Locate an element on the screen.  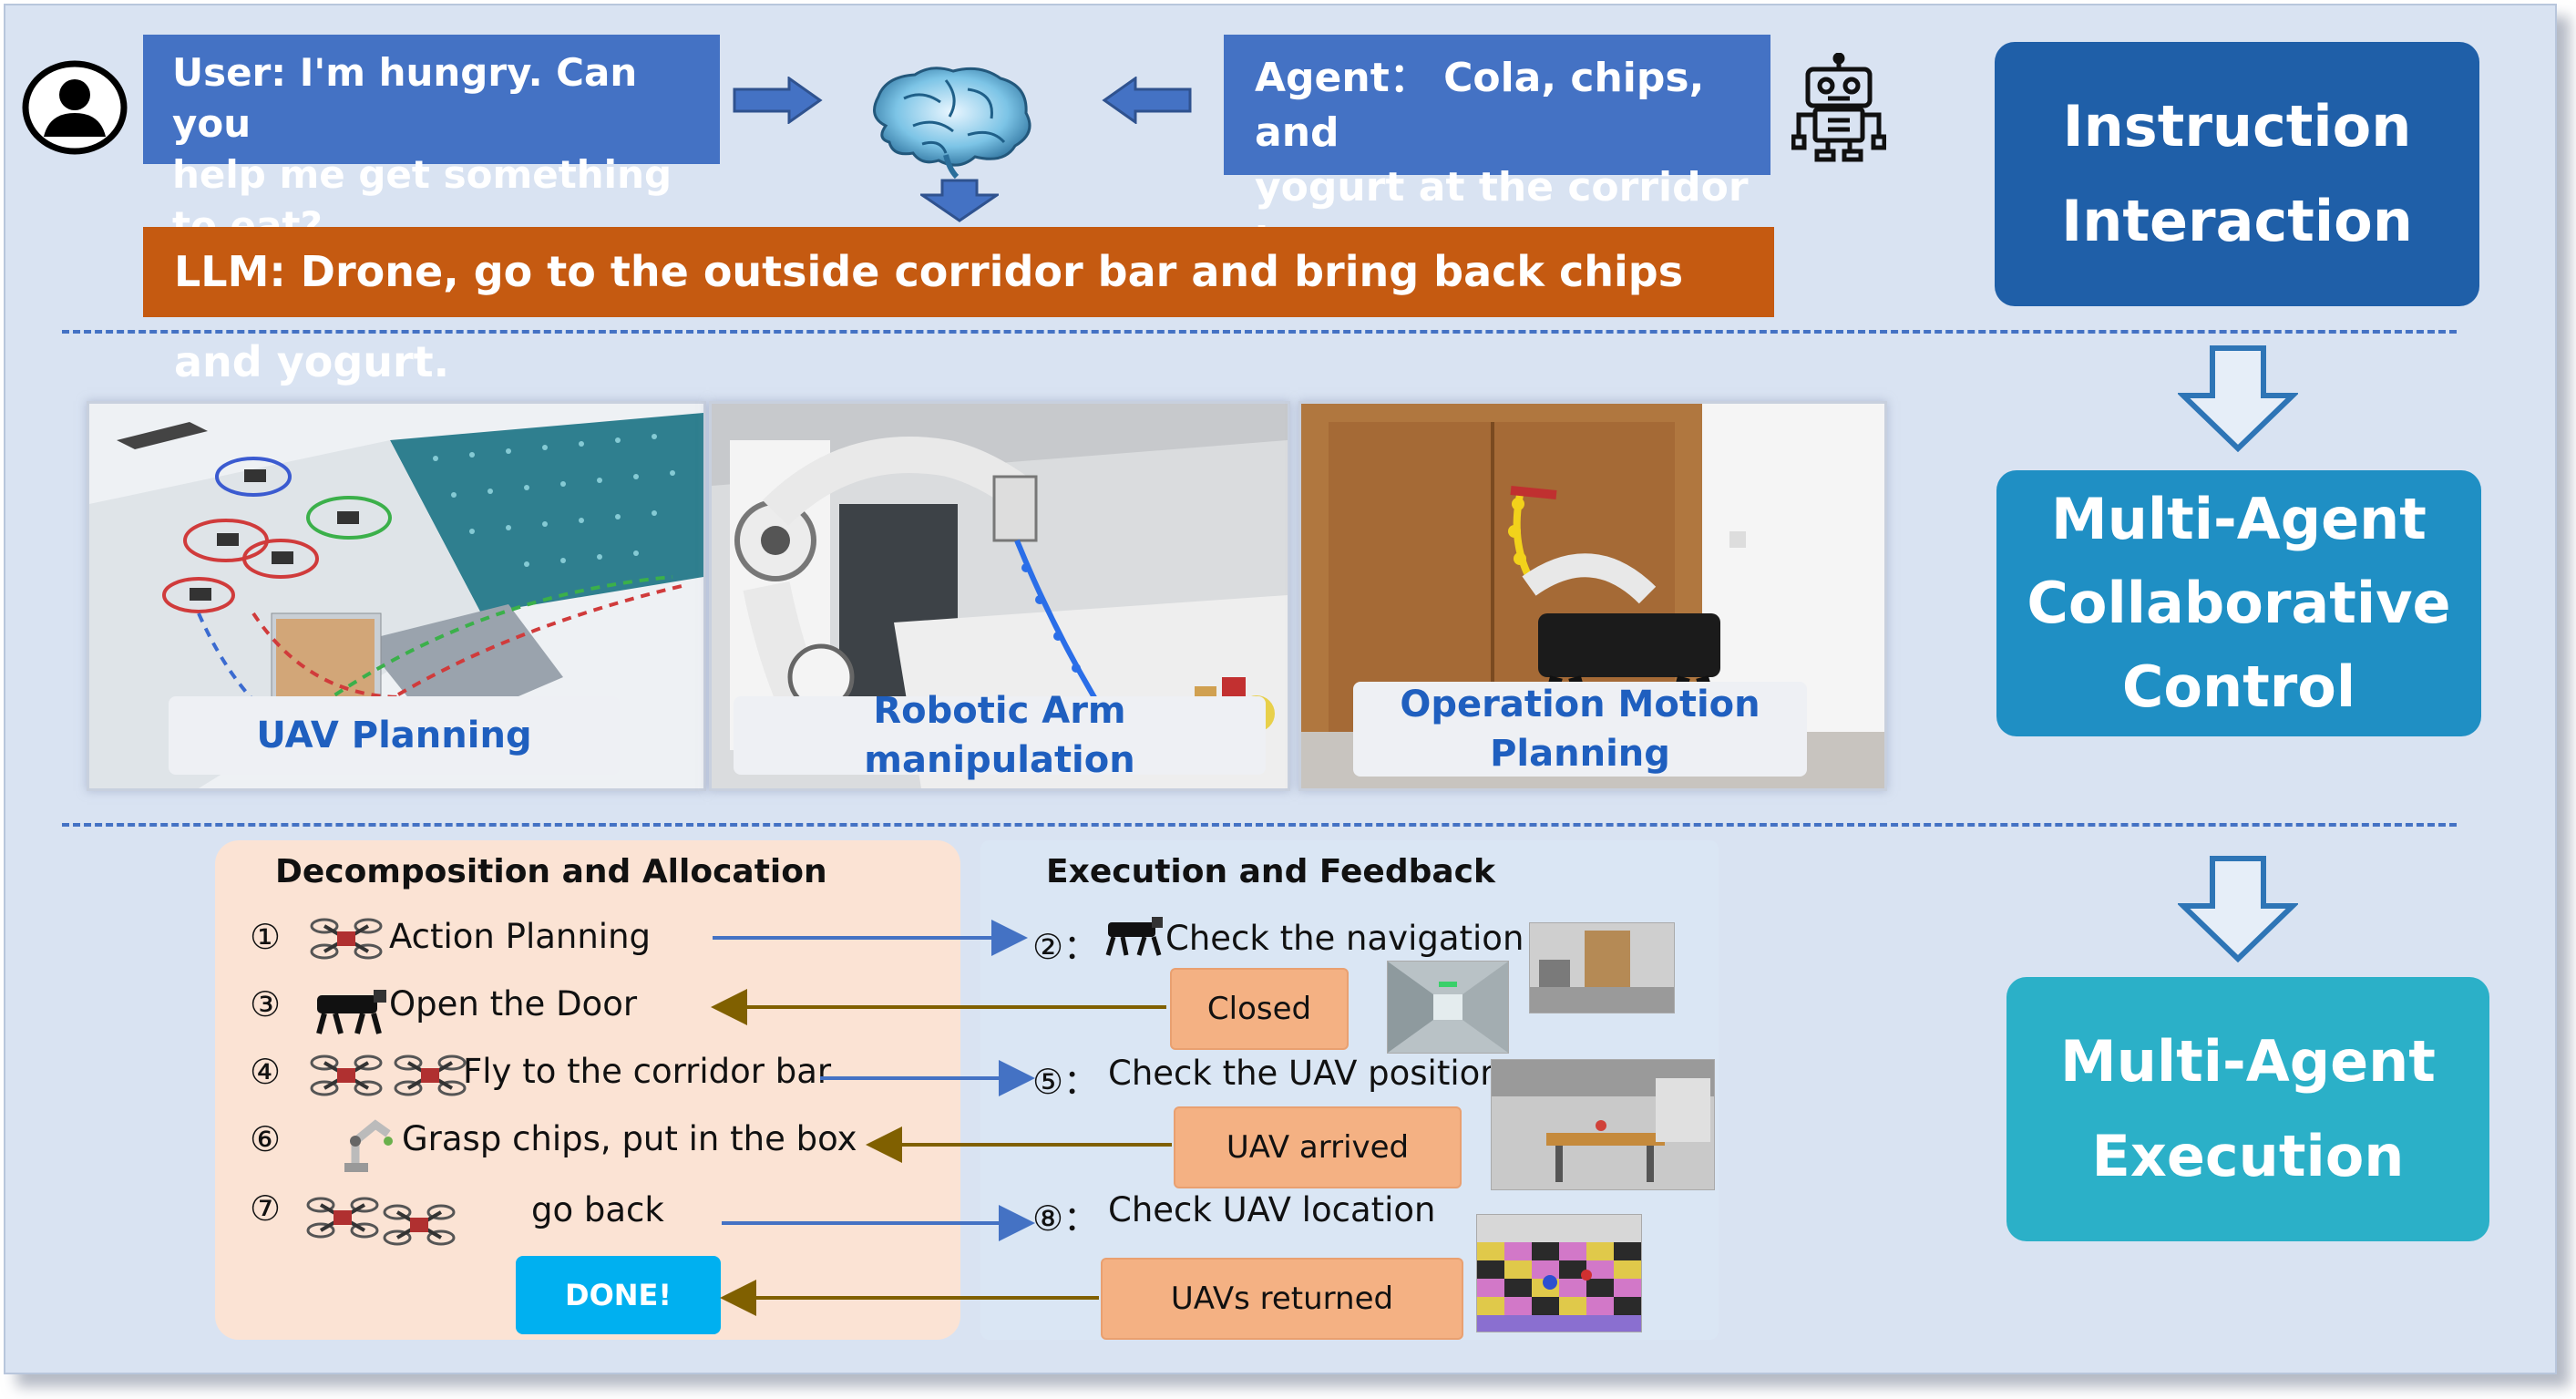
feedback-closed: Closed is located at coordinates (1260, 1009).